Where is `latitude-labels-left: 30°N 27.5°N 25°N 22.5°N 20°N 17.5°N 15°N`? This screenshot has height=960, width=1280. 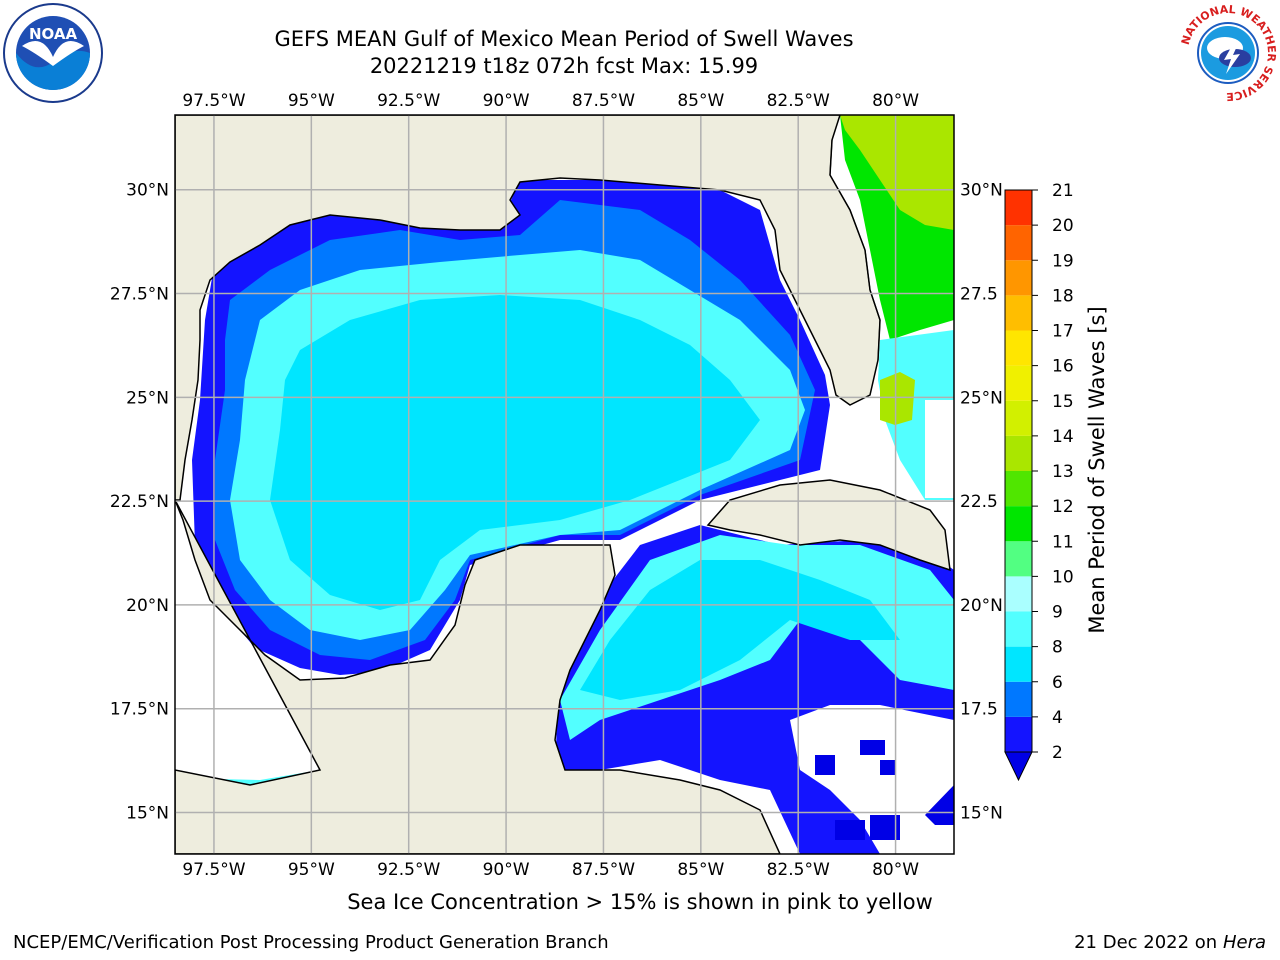 latitude-labels-left: 30°N 27.5°N 25°N 22.5°N 20°N 17.5°N 15°N is located at coordinates (139, 502).